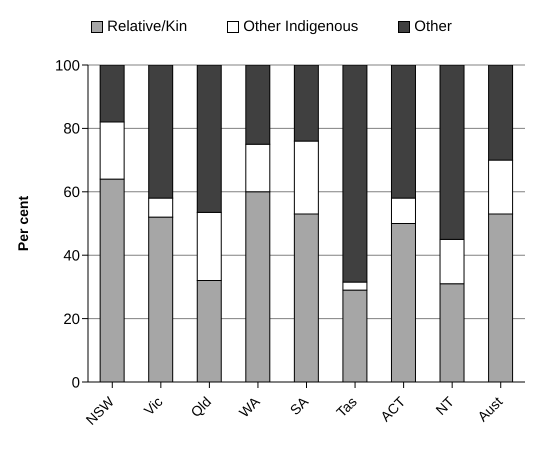  Describe the element at coordinates (71, 319) in the screenshot. I see `y-tick-label: 20` at that location.